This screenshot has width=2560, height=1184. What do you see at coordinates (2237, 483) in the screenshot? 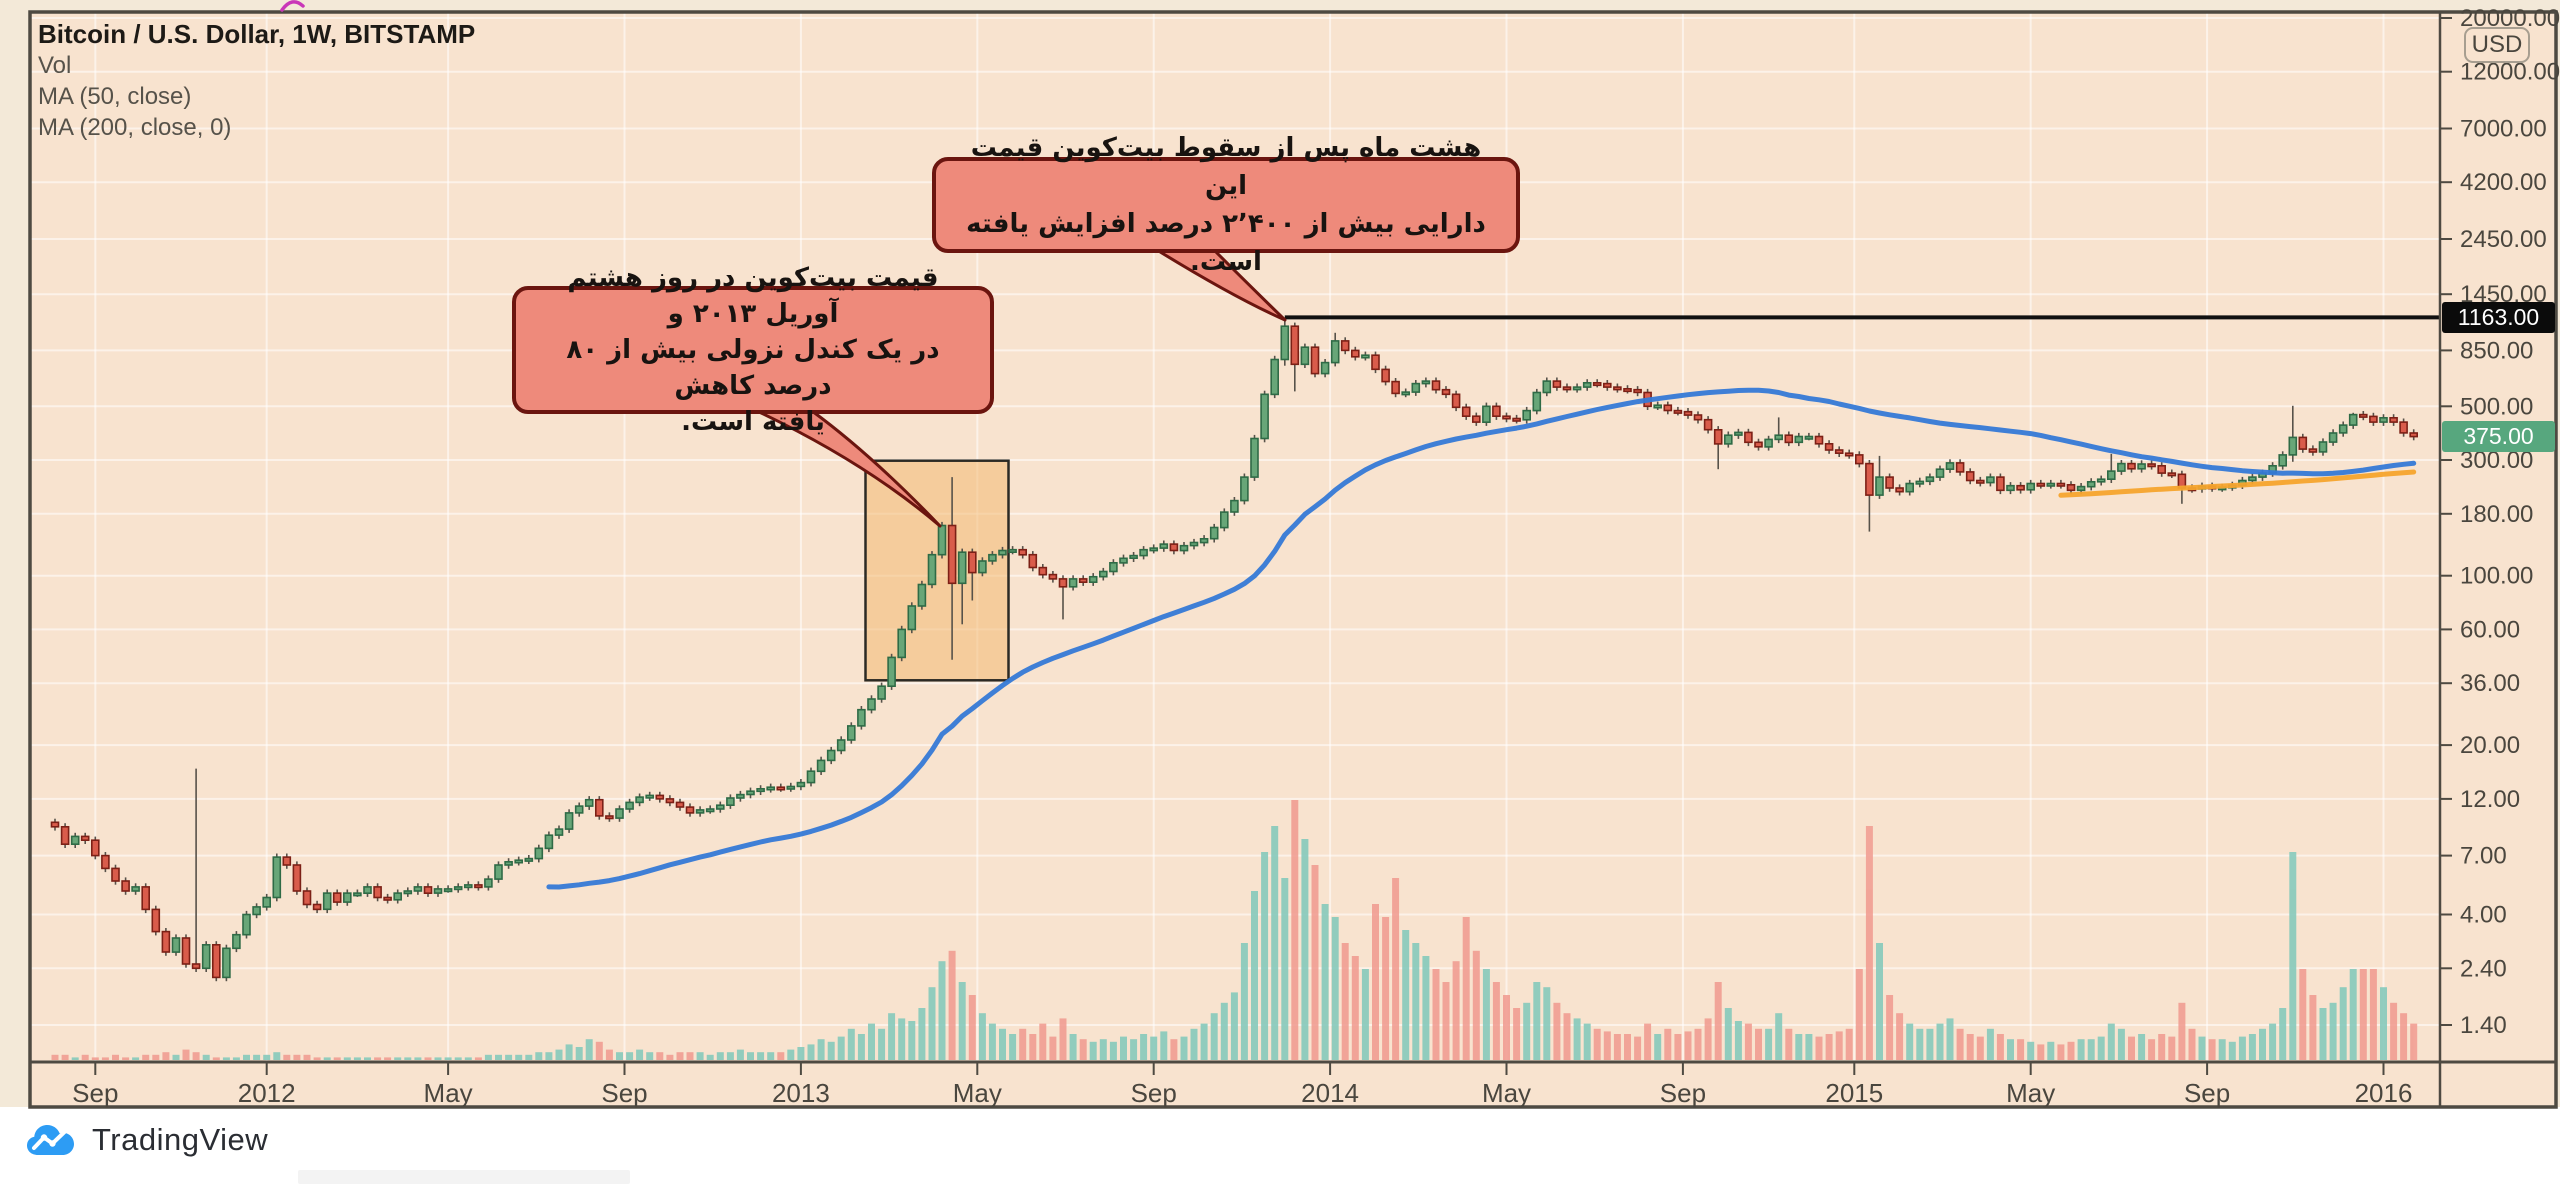
I see `ma200-line` at bounding box center [2237, 483].